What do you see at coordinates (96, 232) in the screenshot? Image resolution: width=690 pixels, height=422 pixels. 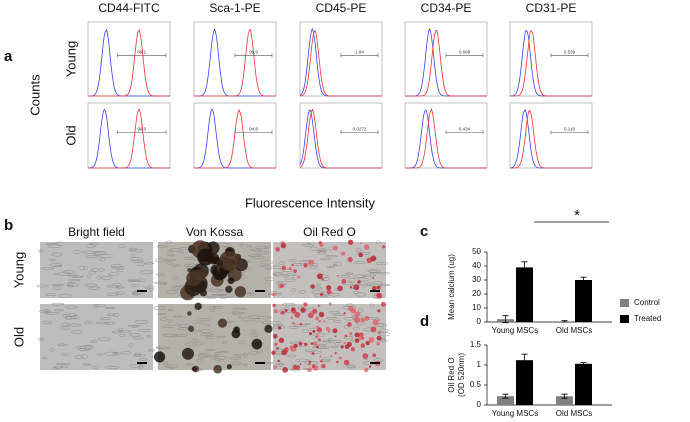 I see `column-header: Bright field` at bounding box center [96, 232].